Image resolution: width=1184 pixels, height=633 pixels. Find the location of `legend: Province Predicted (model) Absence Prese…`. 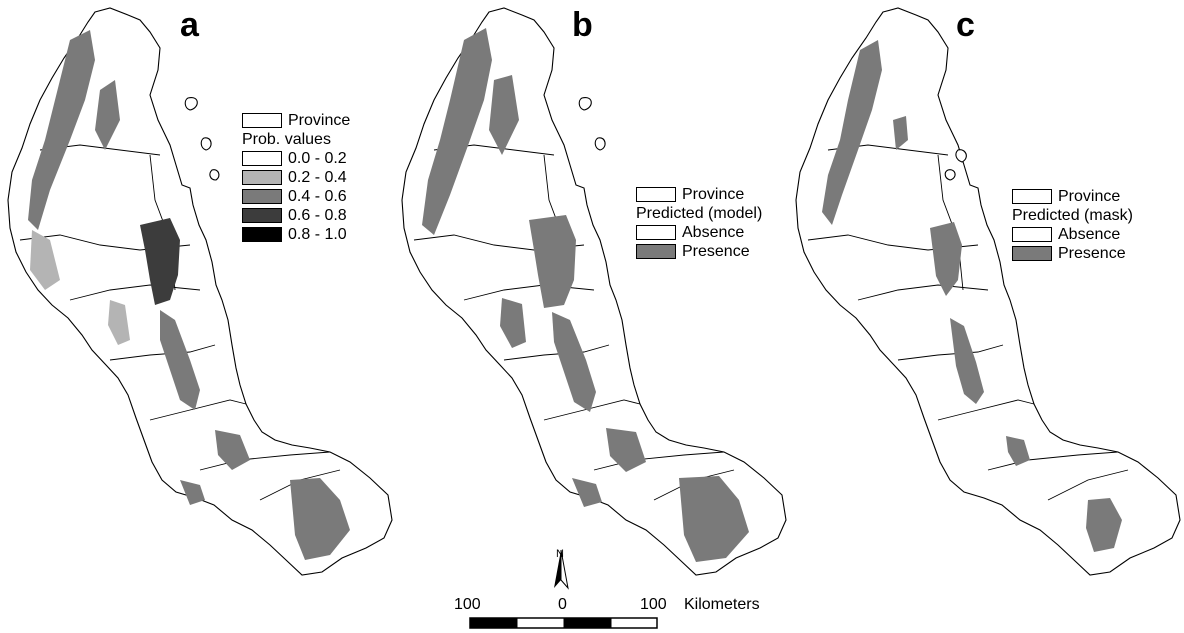

legend: Province Predicted (model) Absence Prese… is located at coordinates (711, 224).